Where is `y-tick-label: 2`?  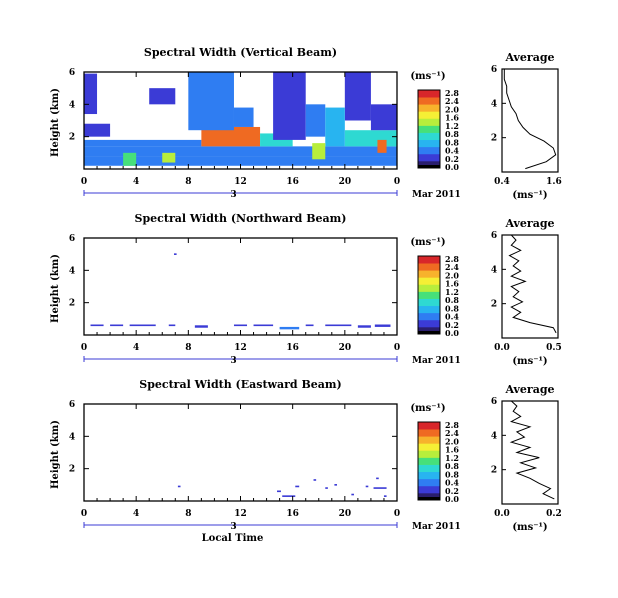 y-tick-label: 2 is located at coordinates (72, 138).